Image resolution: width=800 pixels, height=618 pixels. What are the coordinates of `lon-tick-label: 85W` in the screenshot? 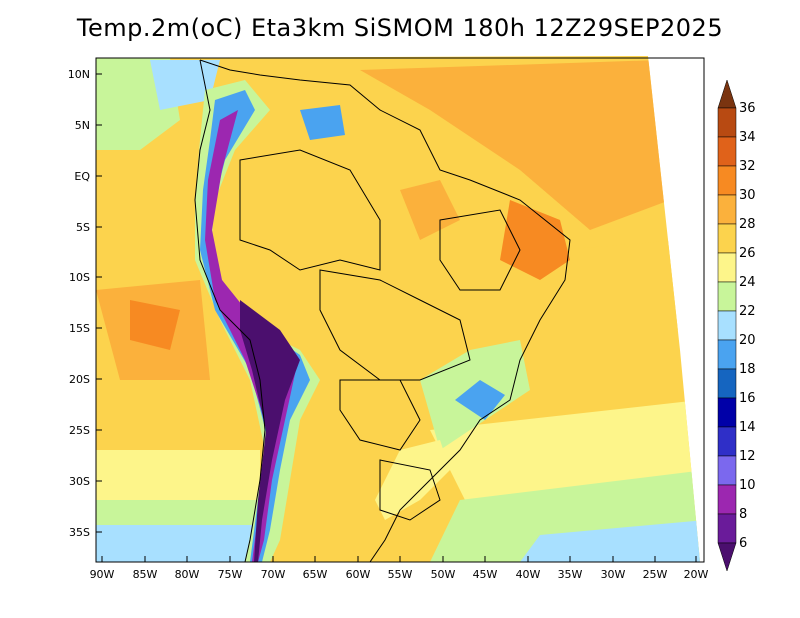 It's located at (145, 574).